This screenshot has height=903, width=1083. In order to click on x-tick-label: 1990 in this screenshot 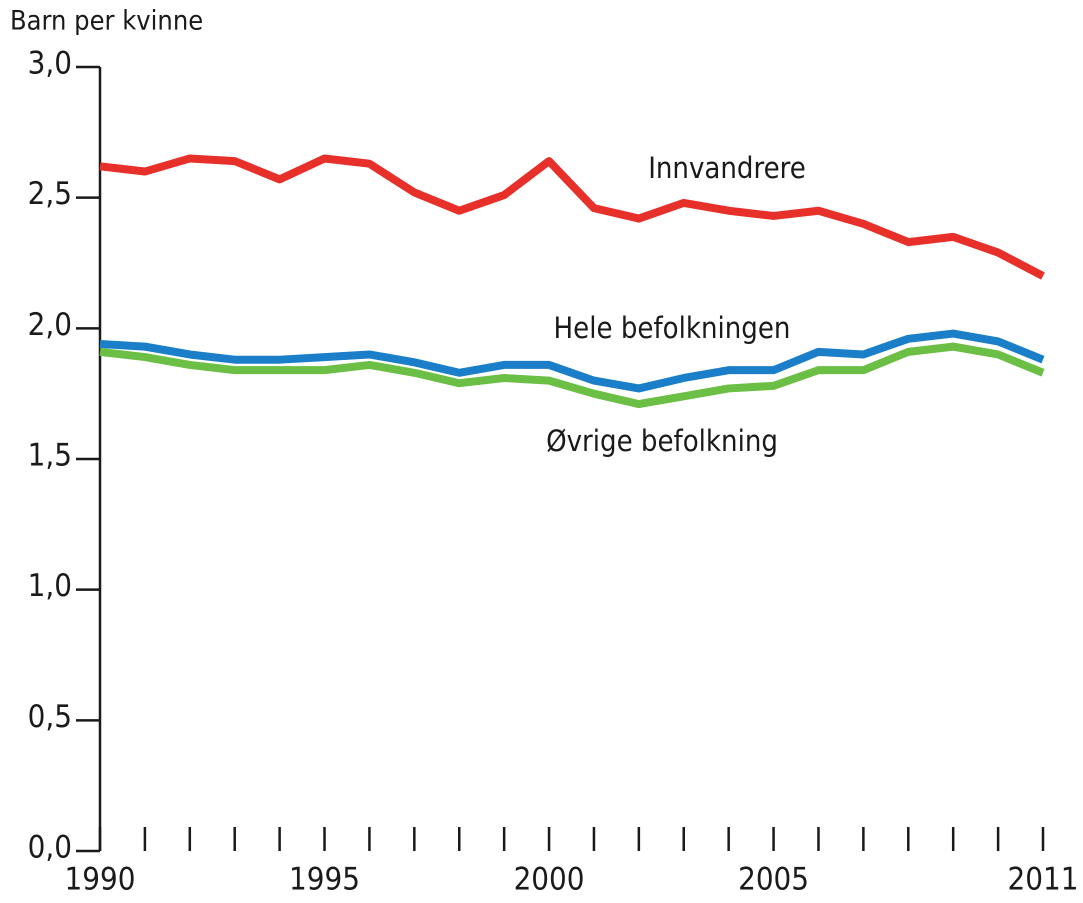, I will do `click(100, 880)`.